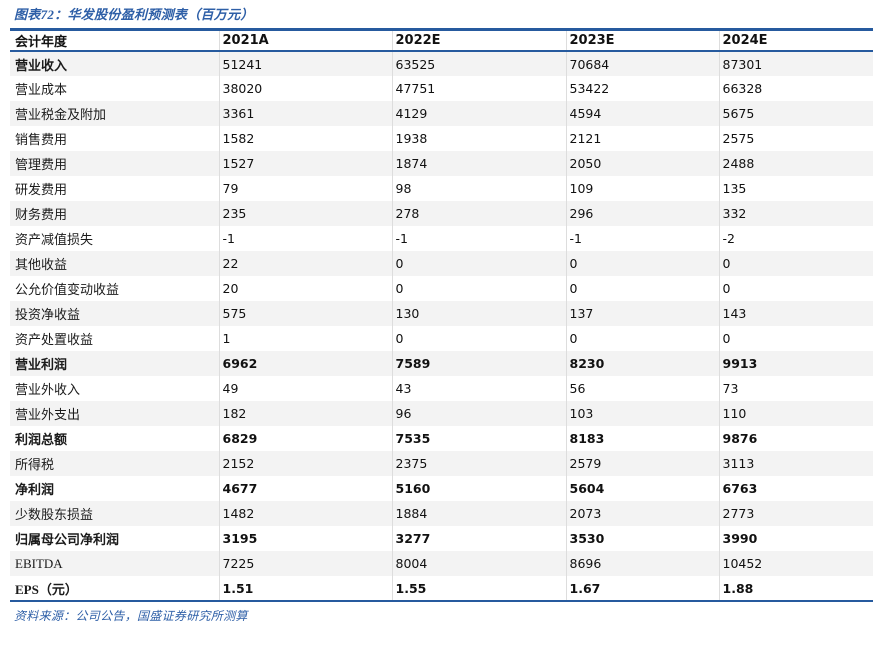  I want to click on row-value: 43, so click(478, 388).